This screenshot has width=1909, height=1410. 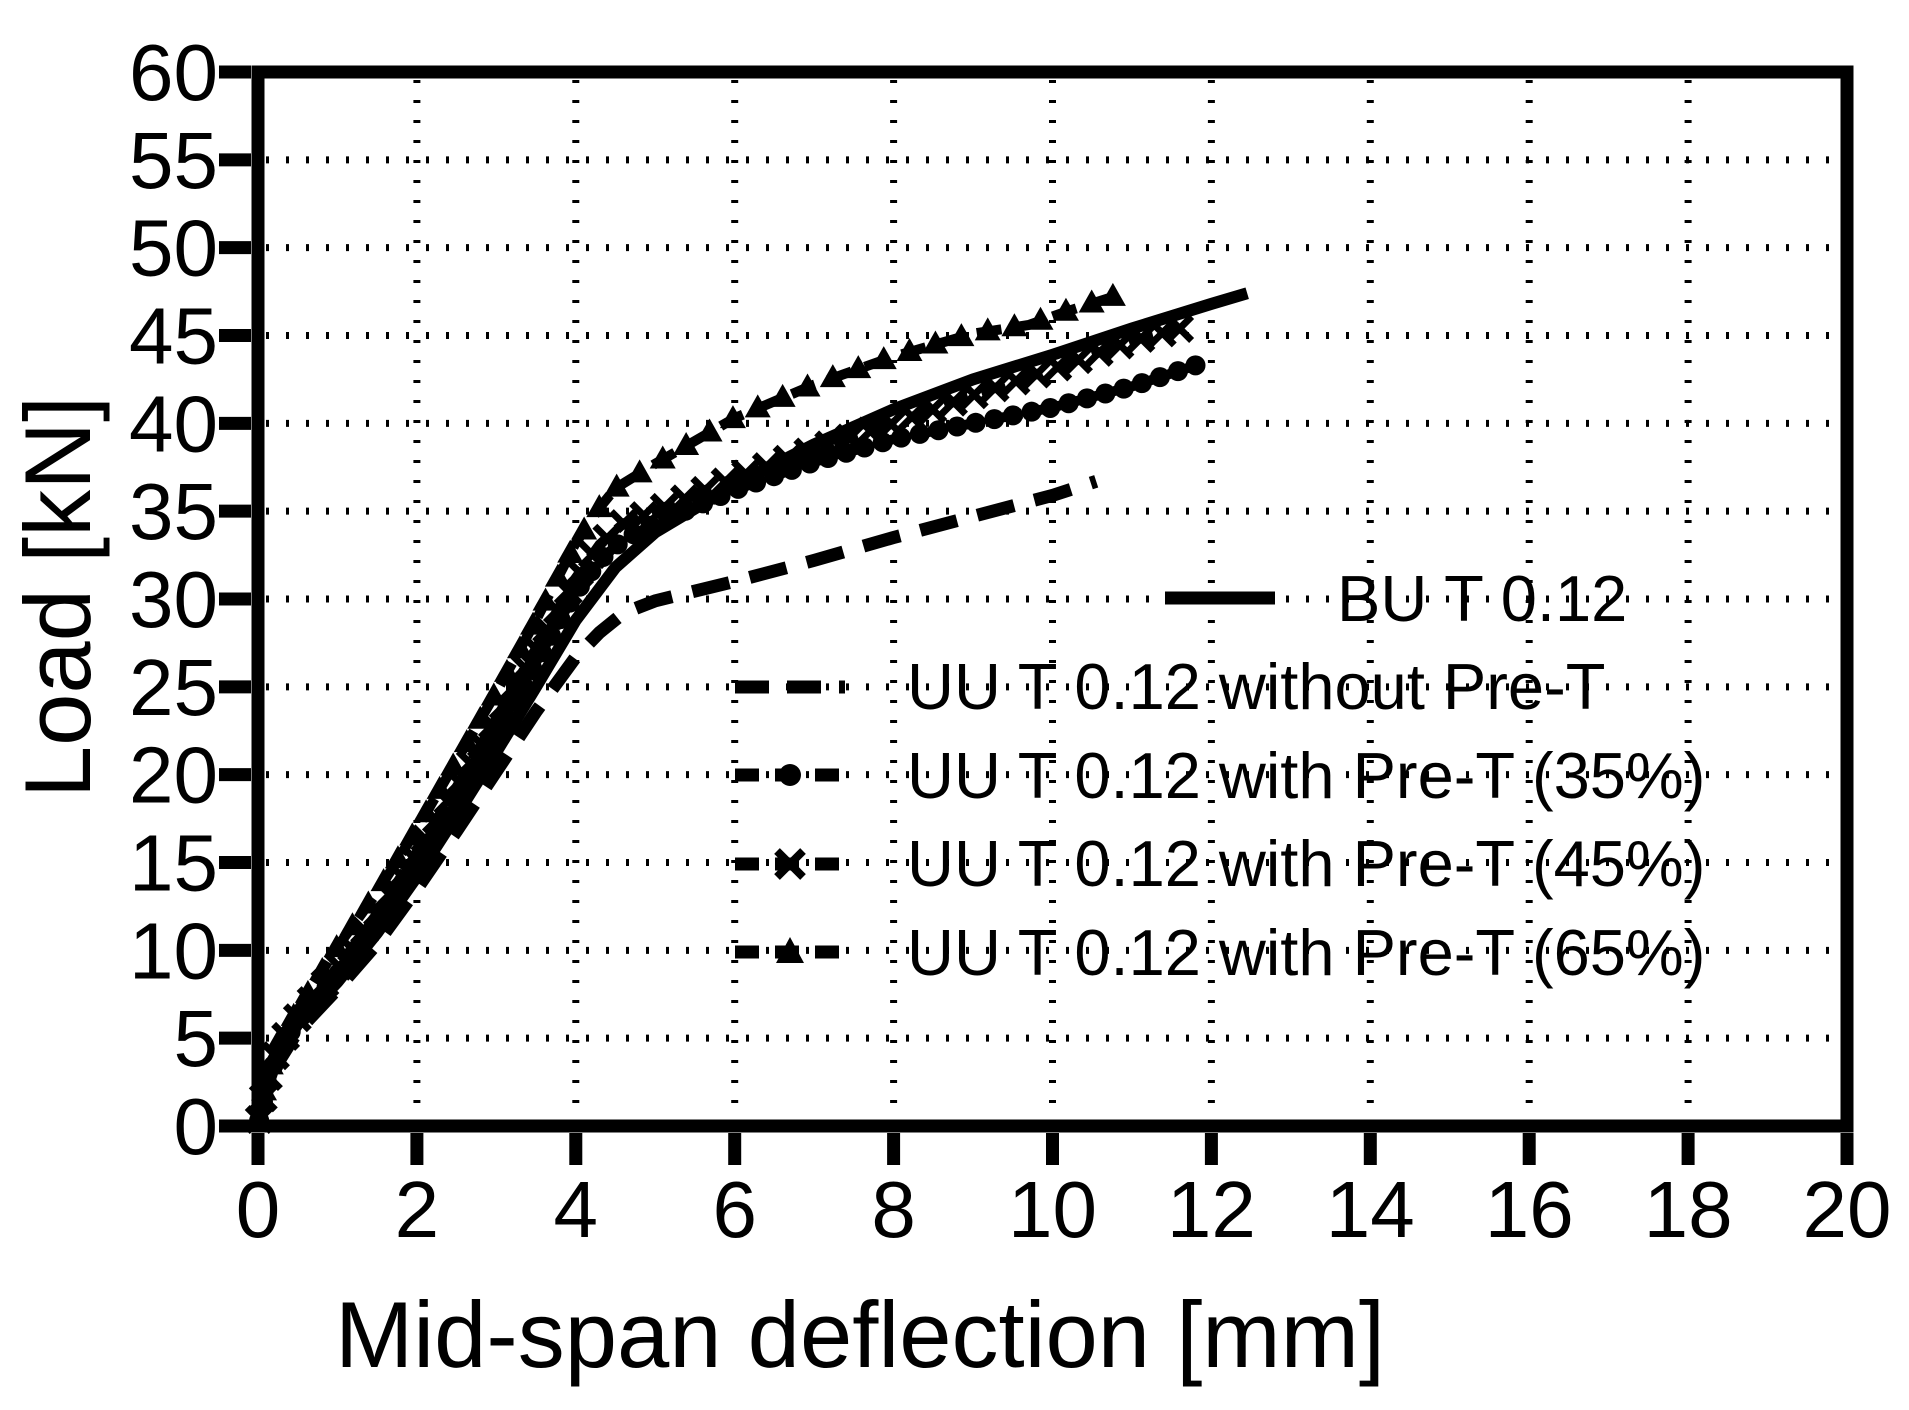 What do you see at coordinates (173, 248) in the screenshot?
I see `y-tick-label: 50` at bounding box center [173, 248].